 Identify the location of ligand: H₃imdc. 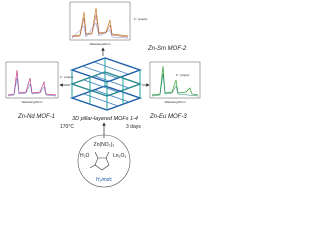
(104, 180).